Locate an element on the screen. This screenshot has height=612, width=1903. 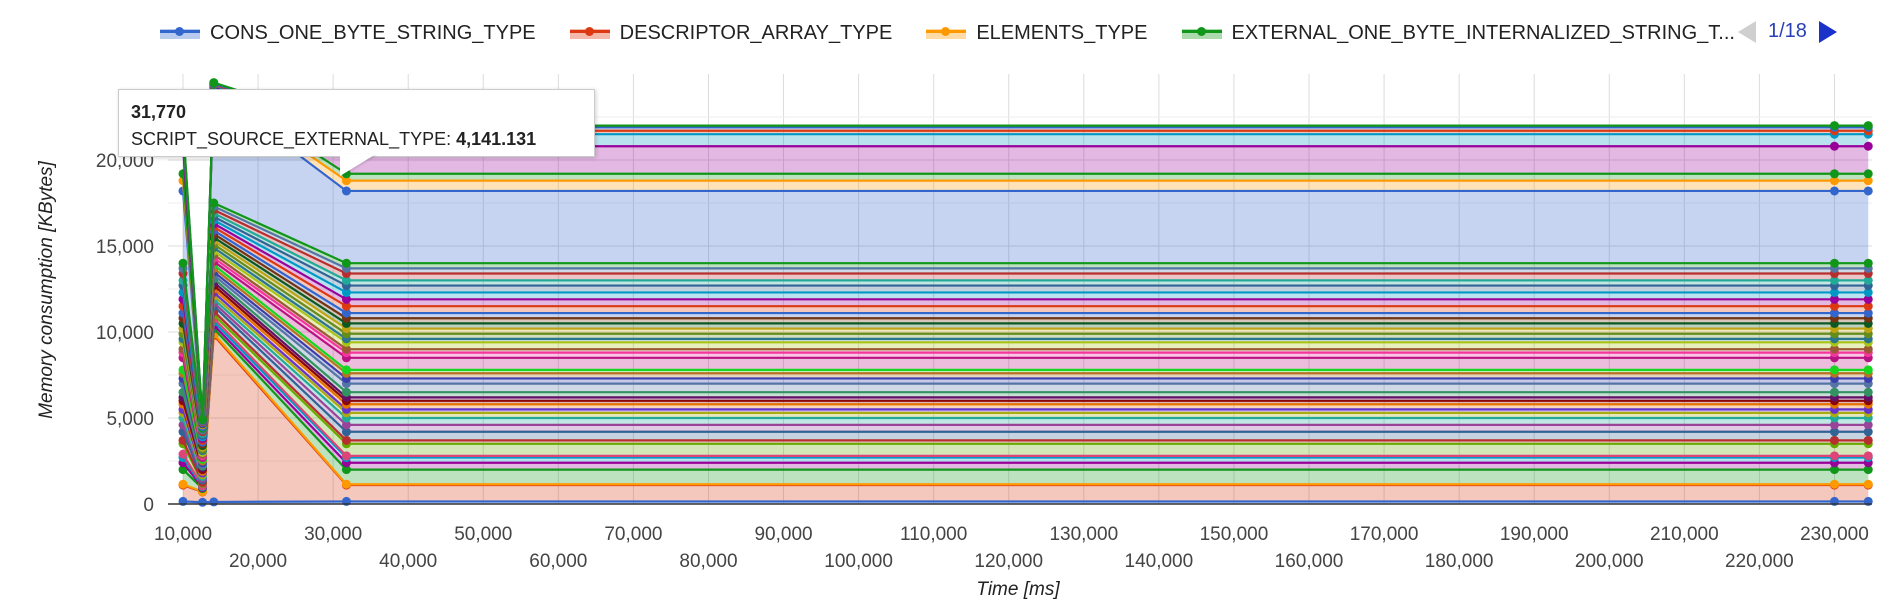
x-tick-label: 210,000 is located at coordinates (1684, 534).